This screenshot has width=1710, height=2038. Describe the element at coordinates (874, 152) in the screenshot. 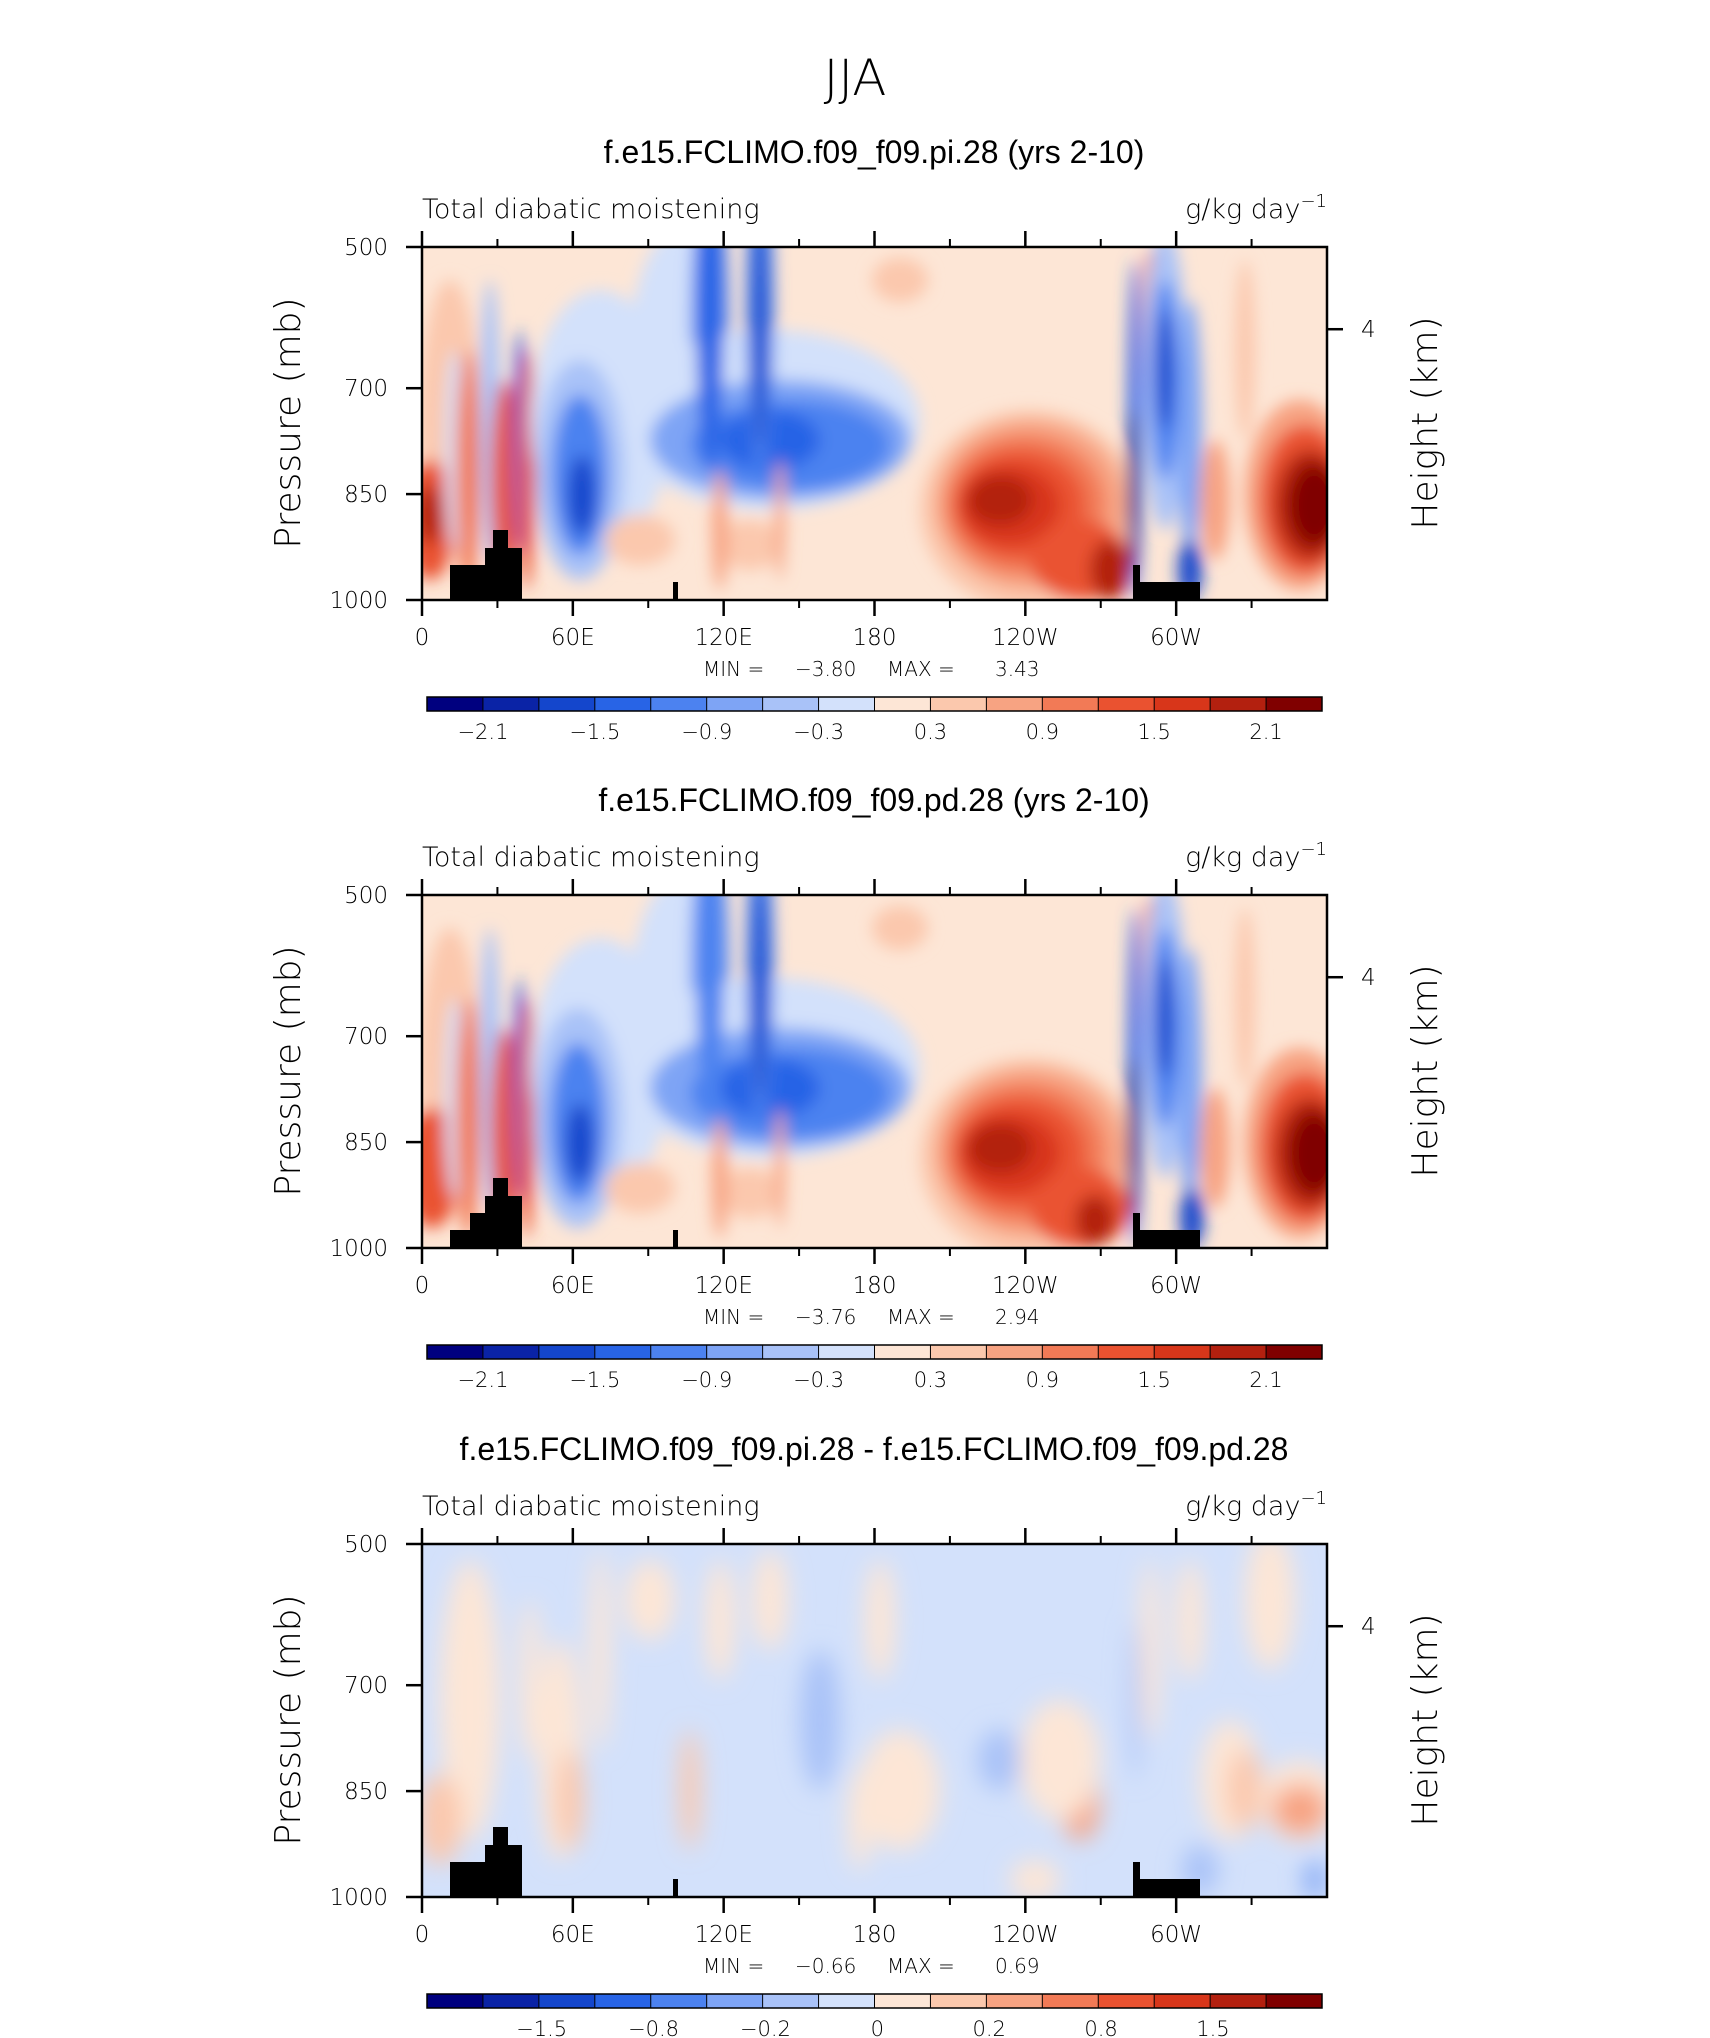

I see `panel-title: f.e15.FCLIMO.f09_f09.pi.28 (yrs 2-10)` at that location.